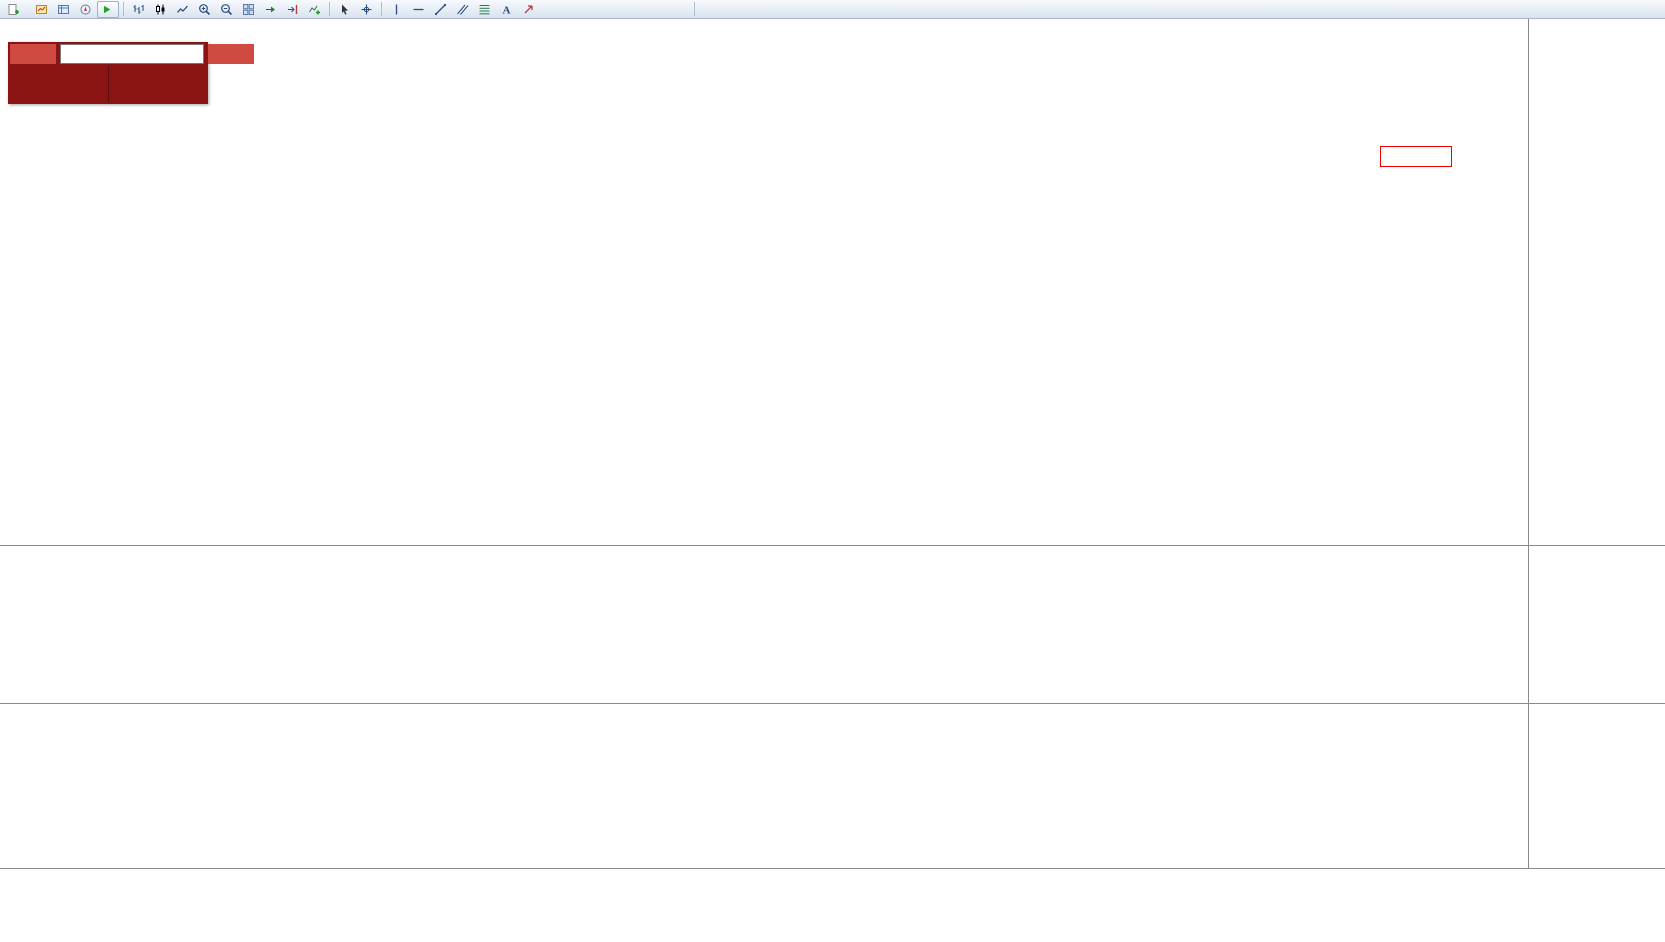  I want to click on buy-price, so click(158, 84).